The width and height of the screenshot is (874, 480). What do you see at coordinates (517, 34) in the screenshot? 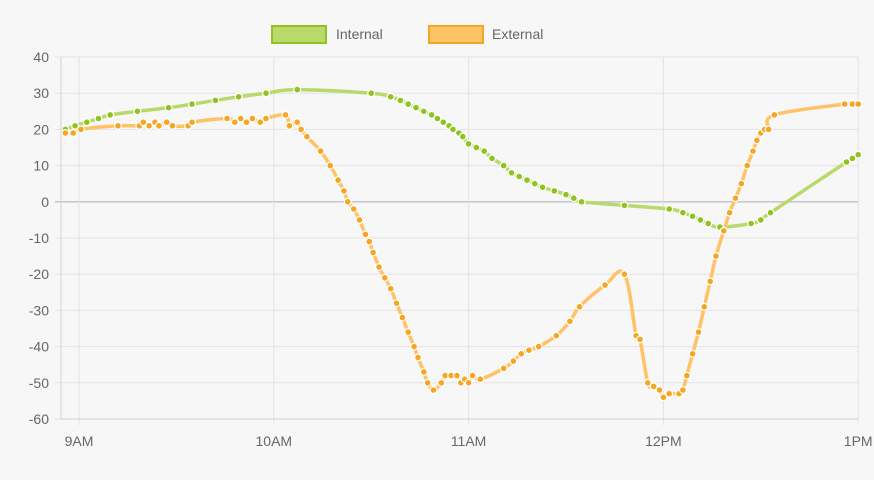
I see `legend-label-external: External` at bounding box center [517, 34].